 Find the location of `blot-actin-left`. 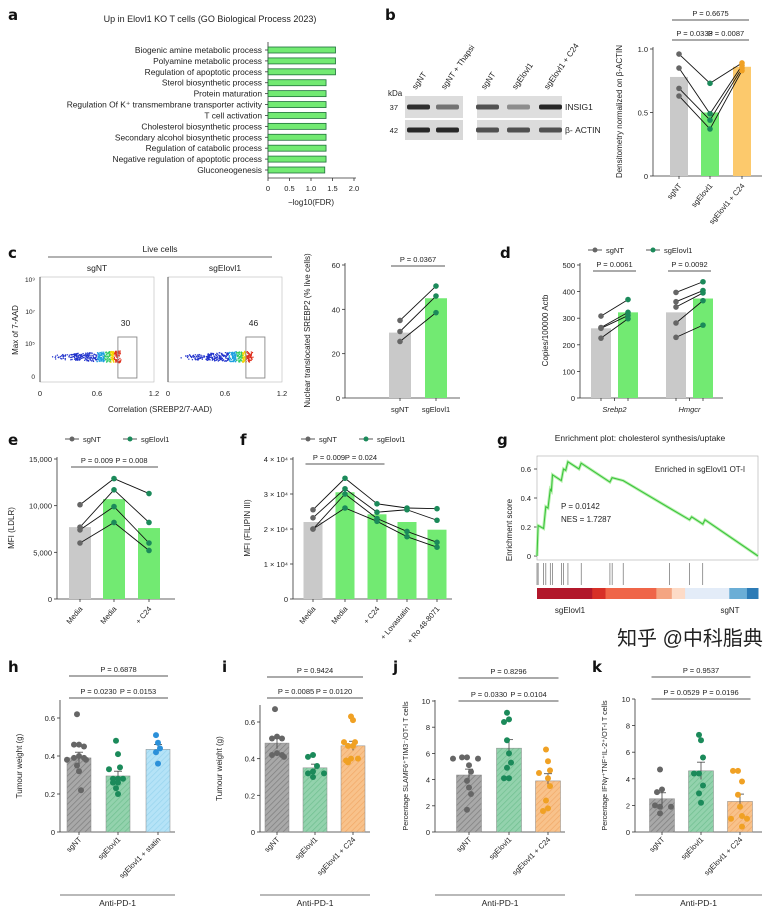

blot-actin-left is located at coordinates (434, 130).